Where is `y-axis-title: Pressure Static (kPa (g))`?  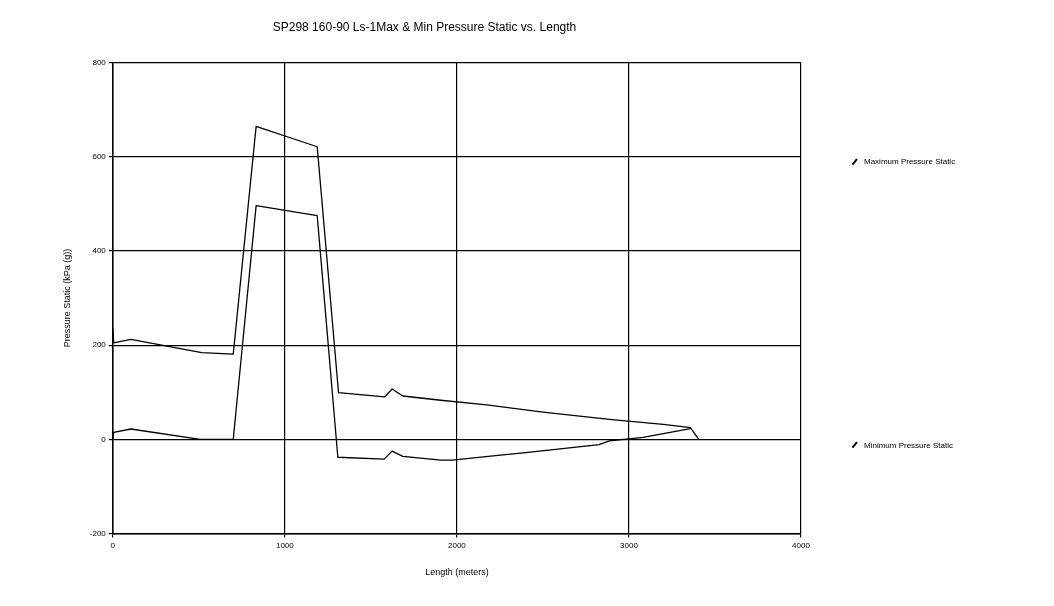
y-axis-title: Pressure Static (kPa (g)) is located at coordinates (66, 298).